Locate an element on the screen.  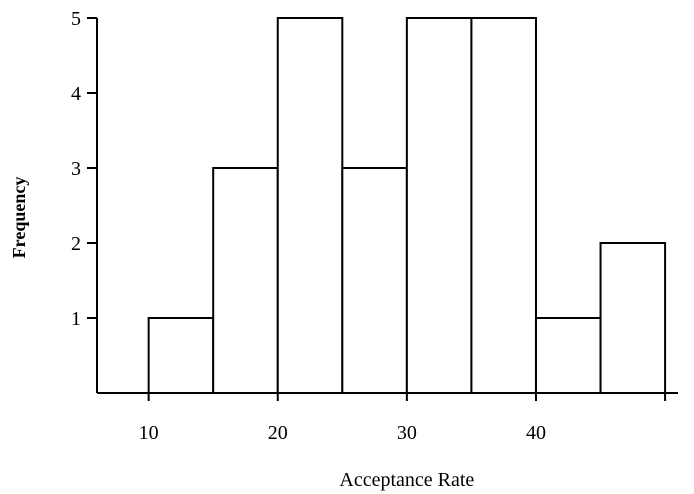
y-tick-label: 4 is located at coordinates (76, 94).